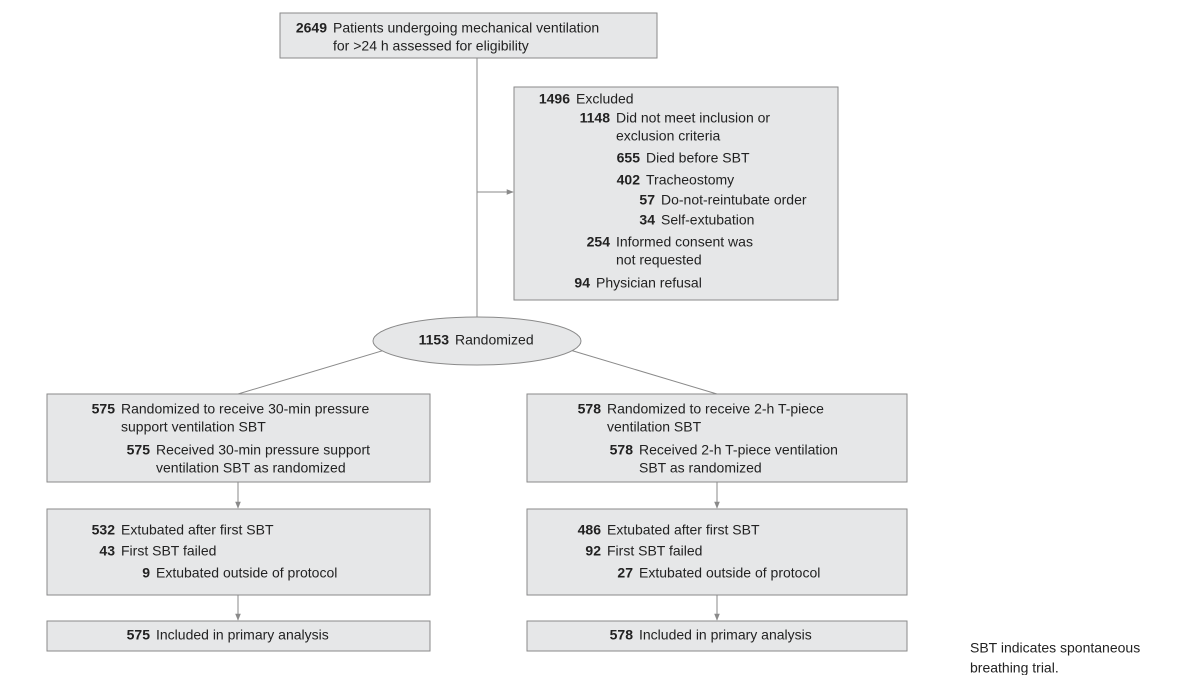 The width and height of the screenshot is (1177, 675). I want to click on label: SBT as randomized, so click(700, 468).